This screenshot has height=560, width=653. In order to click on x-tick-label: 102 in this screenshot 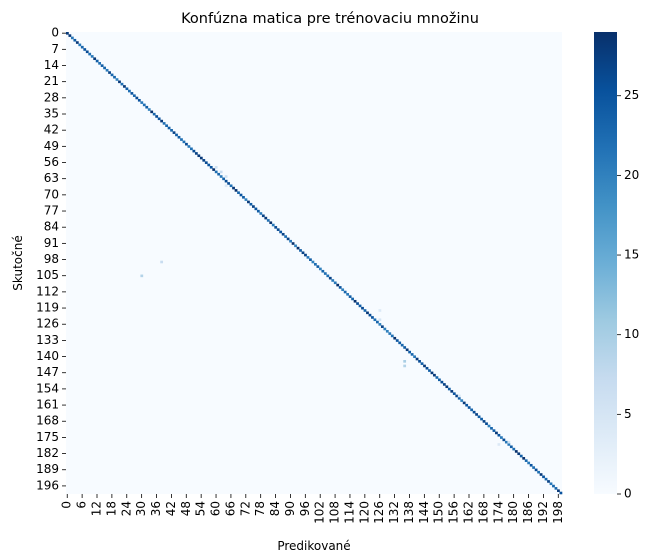, I will do `click(320, 512)`.